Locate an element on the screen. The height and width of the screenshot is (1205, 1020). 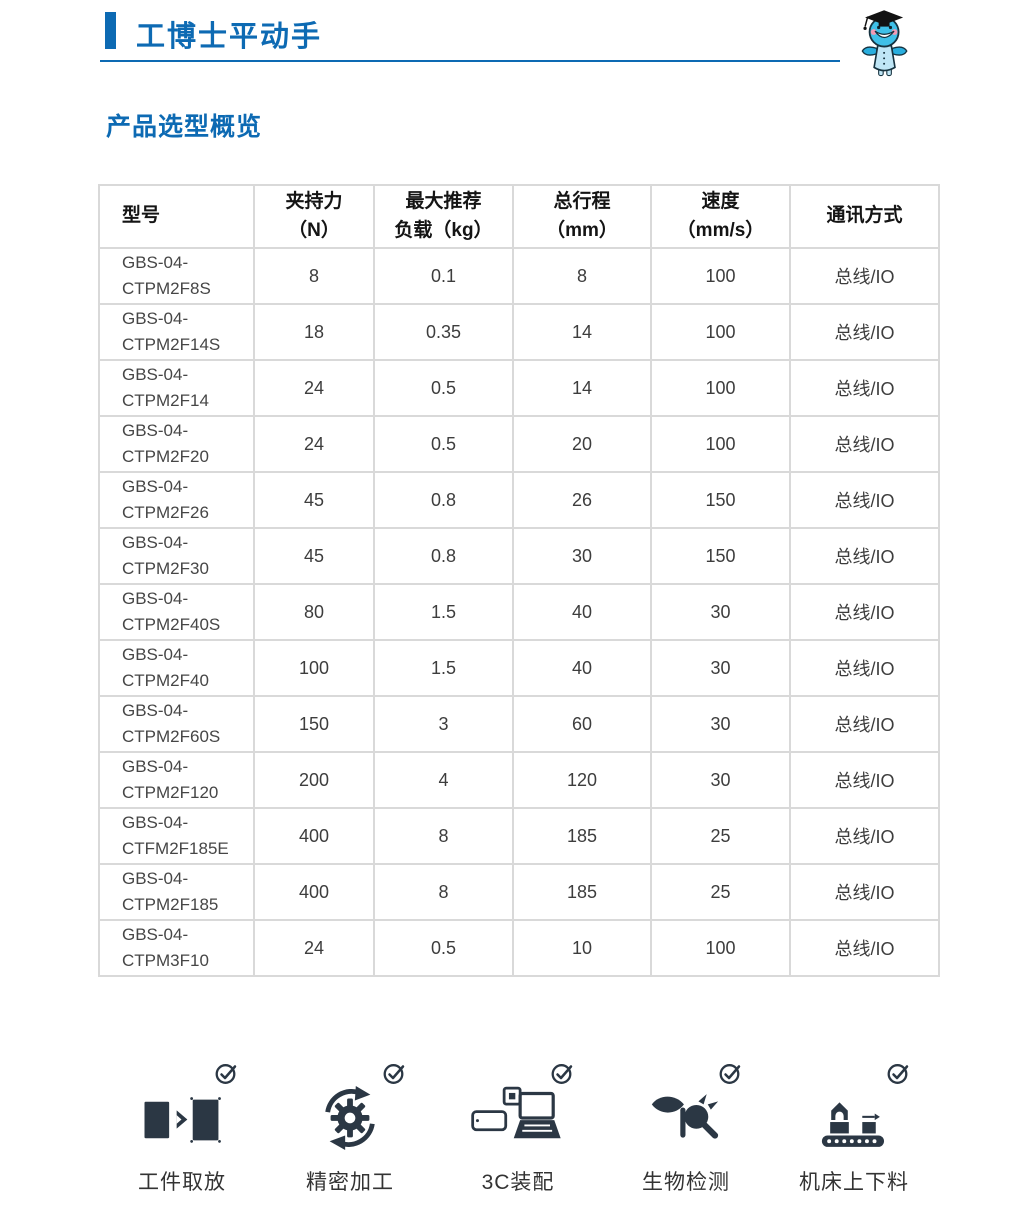
load-cell: 0.35 is located at coordinates (443, 332).